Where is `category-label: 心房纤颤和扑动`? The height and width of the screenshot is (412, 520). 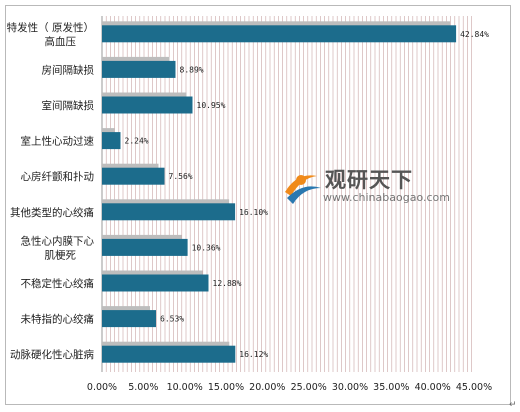
category-label: 心房纤颤和扑动 is located at coordinates (58, 176).